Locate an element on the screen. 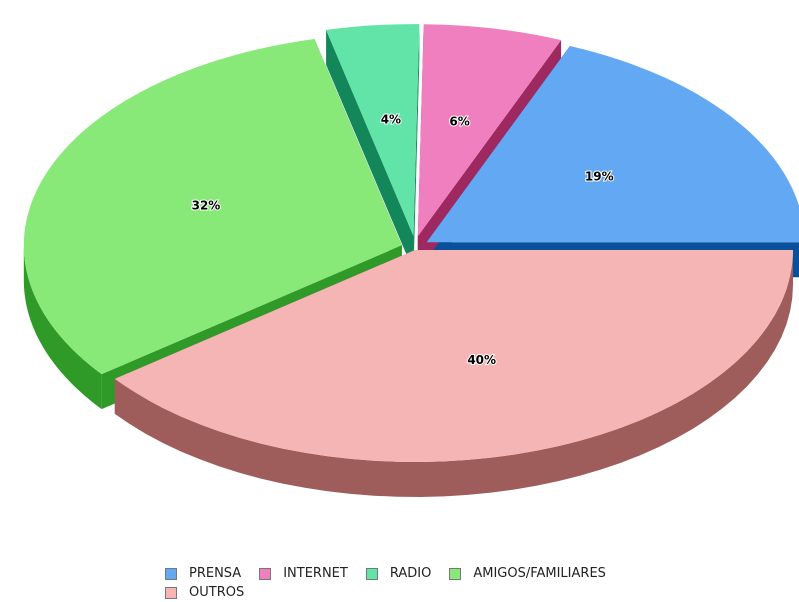 Image resolution: width=799 pixels, height=602 pixels. slice-label: 40% is located at coordinates (481, 360).